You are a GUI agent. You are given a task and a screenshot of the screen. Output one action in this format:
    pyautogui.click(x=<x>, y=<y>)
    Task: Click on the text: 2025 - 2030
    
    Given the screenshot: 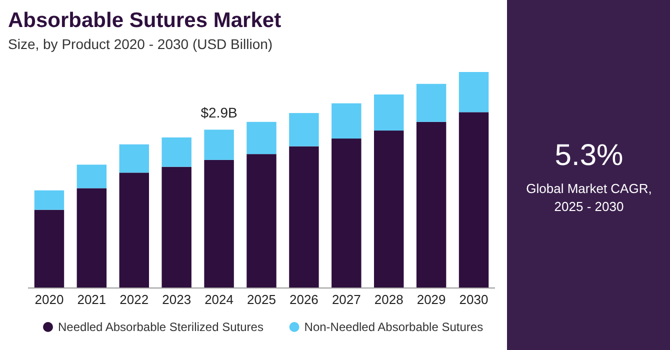 What is the action you would take?
    pyautogui.click(x=589, y=206)
    